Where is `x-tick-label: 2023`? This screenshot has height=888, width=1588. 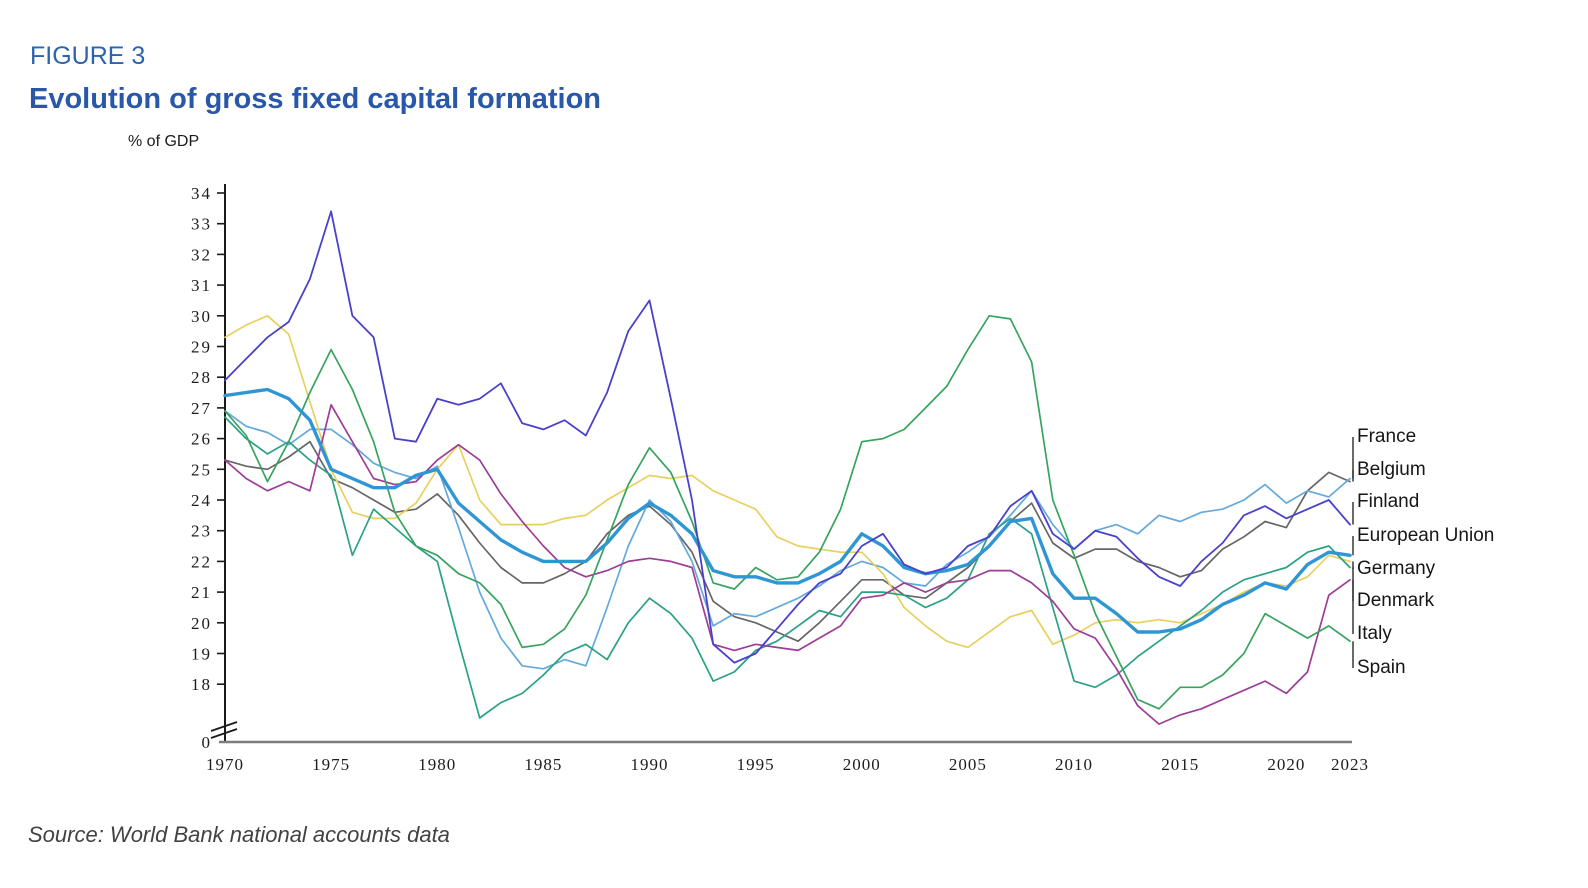 x-tick-label: 2023 is located at coordinates (1350, 764).